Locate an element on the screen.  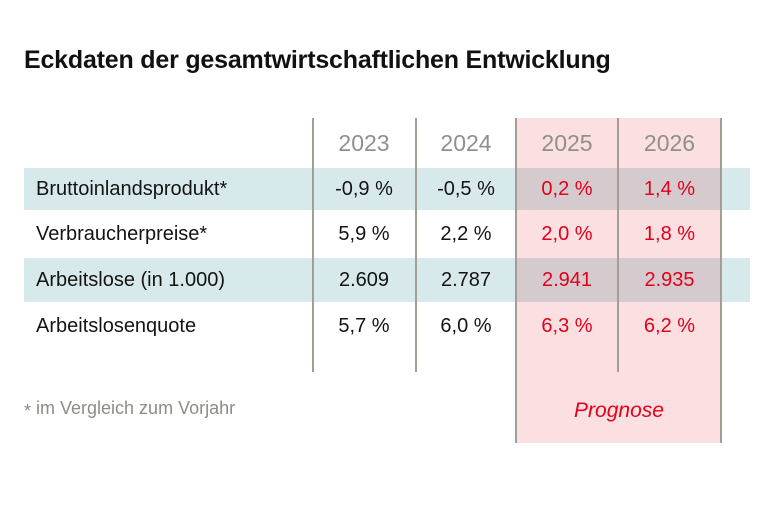
value-alq-2023: 5,7 % is located at coordinates (364, 325).